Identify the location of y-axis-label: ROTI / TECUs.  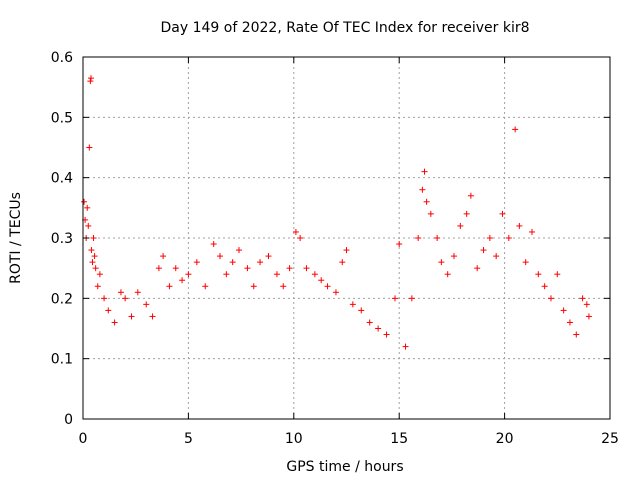
(16, 238).